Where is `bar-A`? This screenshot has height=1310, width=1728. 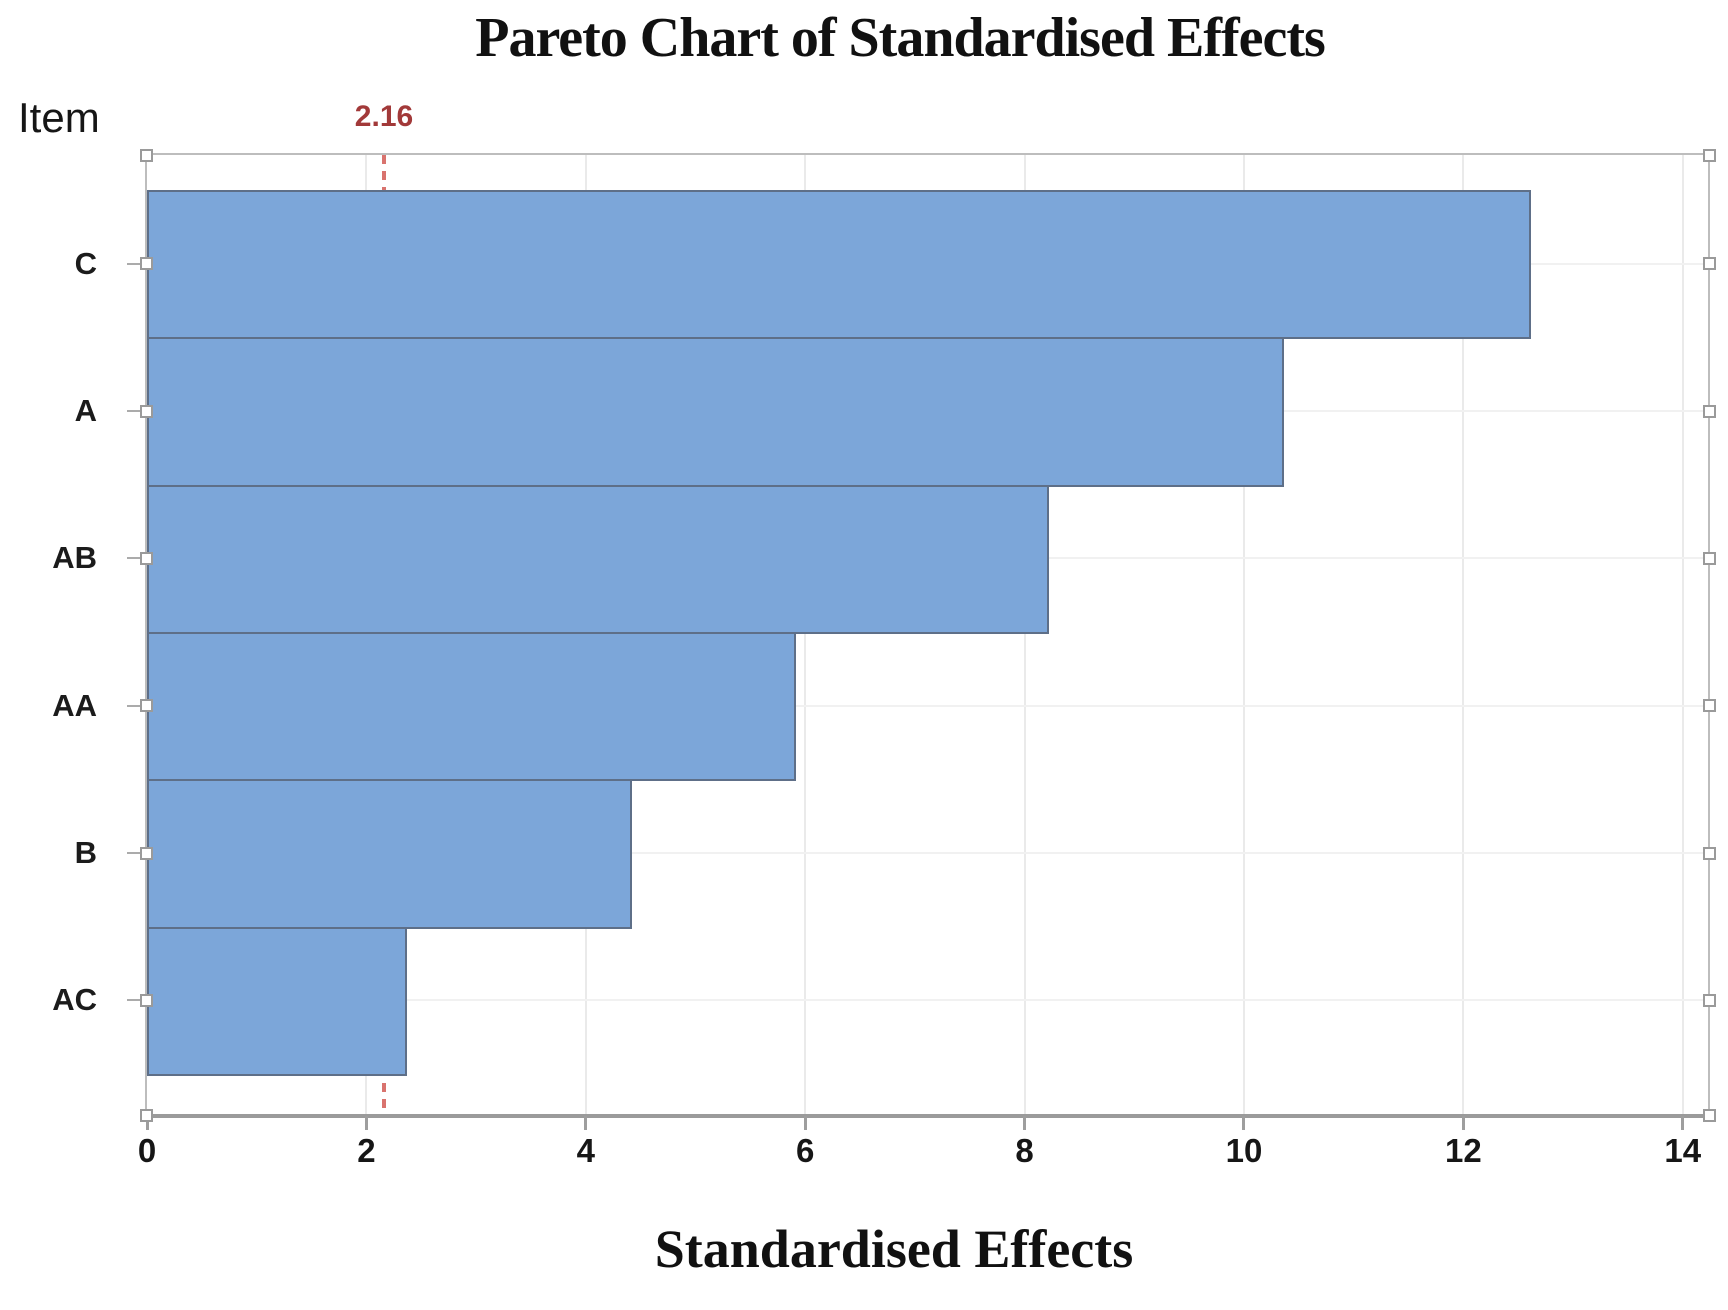
bar-A is located at coordinates (716, 412).